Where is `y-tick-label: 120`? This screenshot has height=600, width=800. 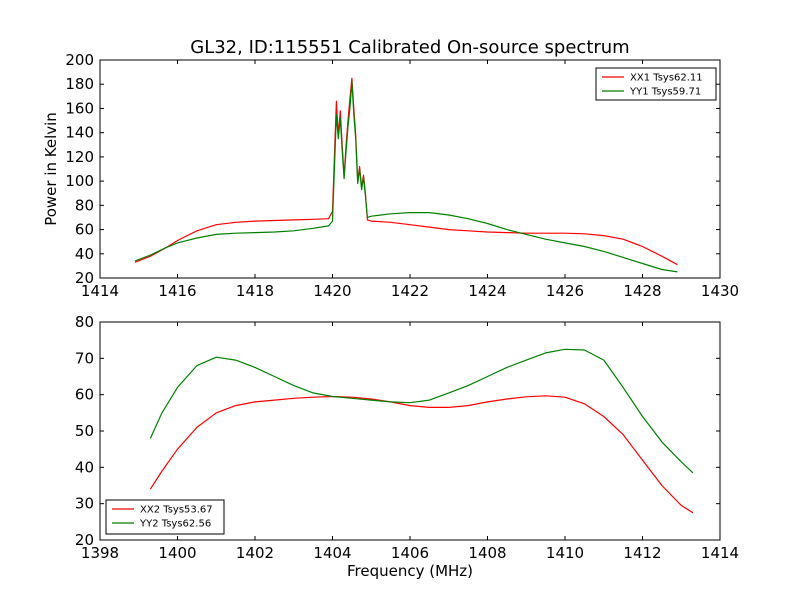
y-tick-label: 120 is located at coordinates (79, 157).